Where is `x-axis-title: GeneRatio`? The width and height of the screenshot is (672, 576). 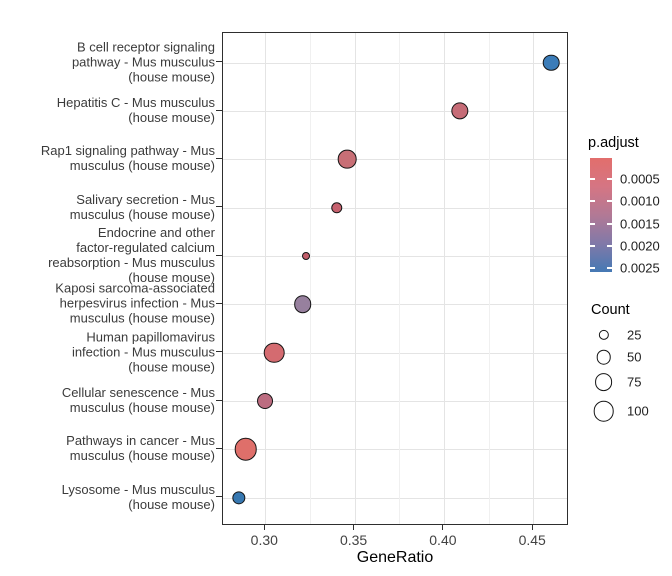
x-axis-title: GeneRatio is located at coordinates (395, 557).